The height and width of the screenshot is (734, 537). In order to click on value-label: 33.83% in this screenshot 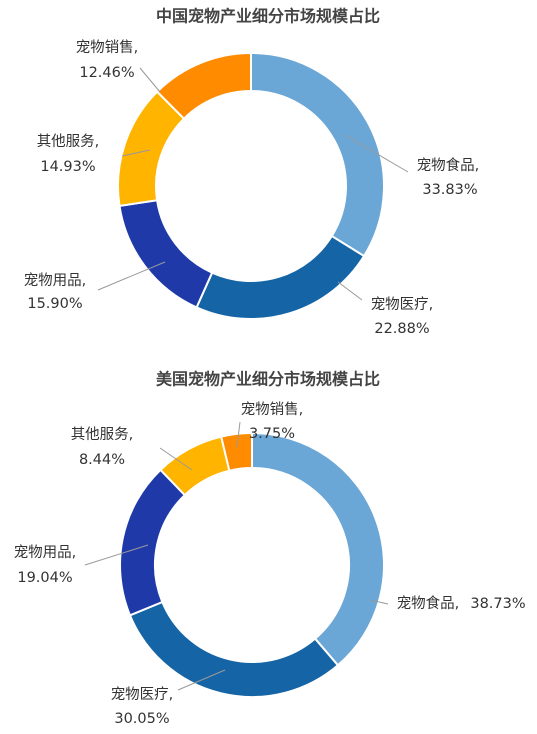, I will do `click(449, 190)`.